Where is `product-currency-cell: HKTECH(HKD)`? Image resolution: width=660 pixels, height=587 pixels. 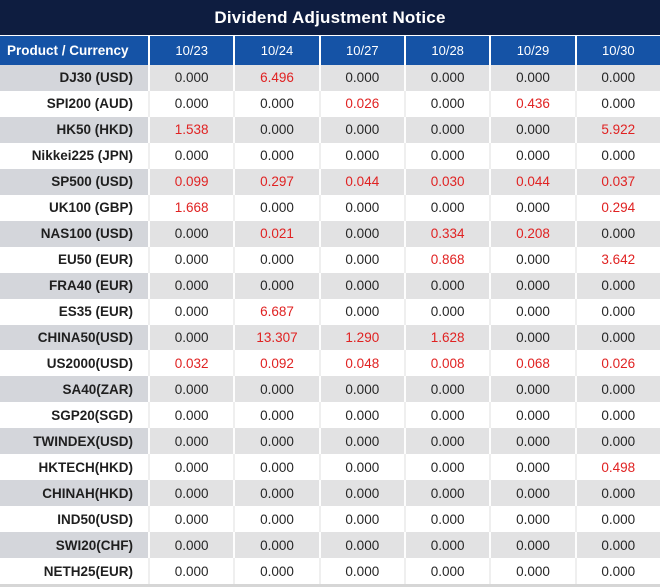
product-currency-cell: HKTECH(HKD) is located at coordinates (74, 467).